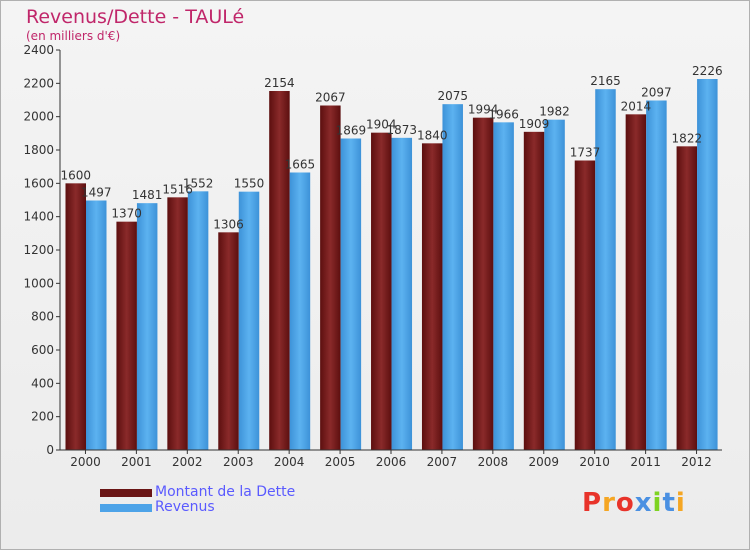 Image resolution: width=750 pixels, height=550 pixels. What do you see at coordinates (135, 17) in the screenshot?
I see `chart-title: Revenus/Dette - TAULé` at bounding box center [135, 17].